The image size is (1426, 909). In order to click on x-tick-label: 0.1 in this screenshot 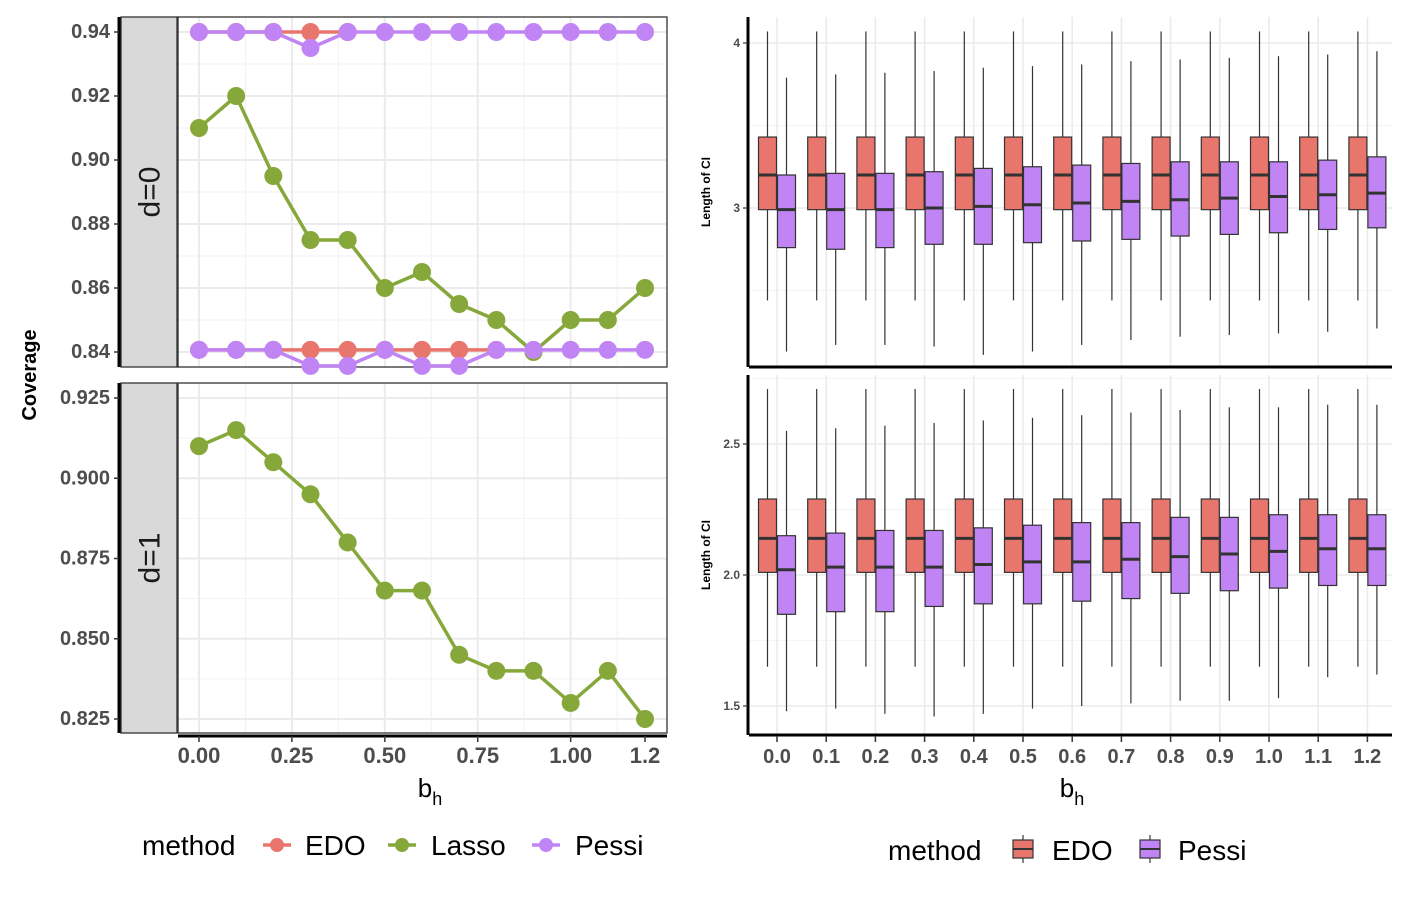, I will do `click(826, 757)`.